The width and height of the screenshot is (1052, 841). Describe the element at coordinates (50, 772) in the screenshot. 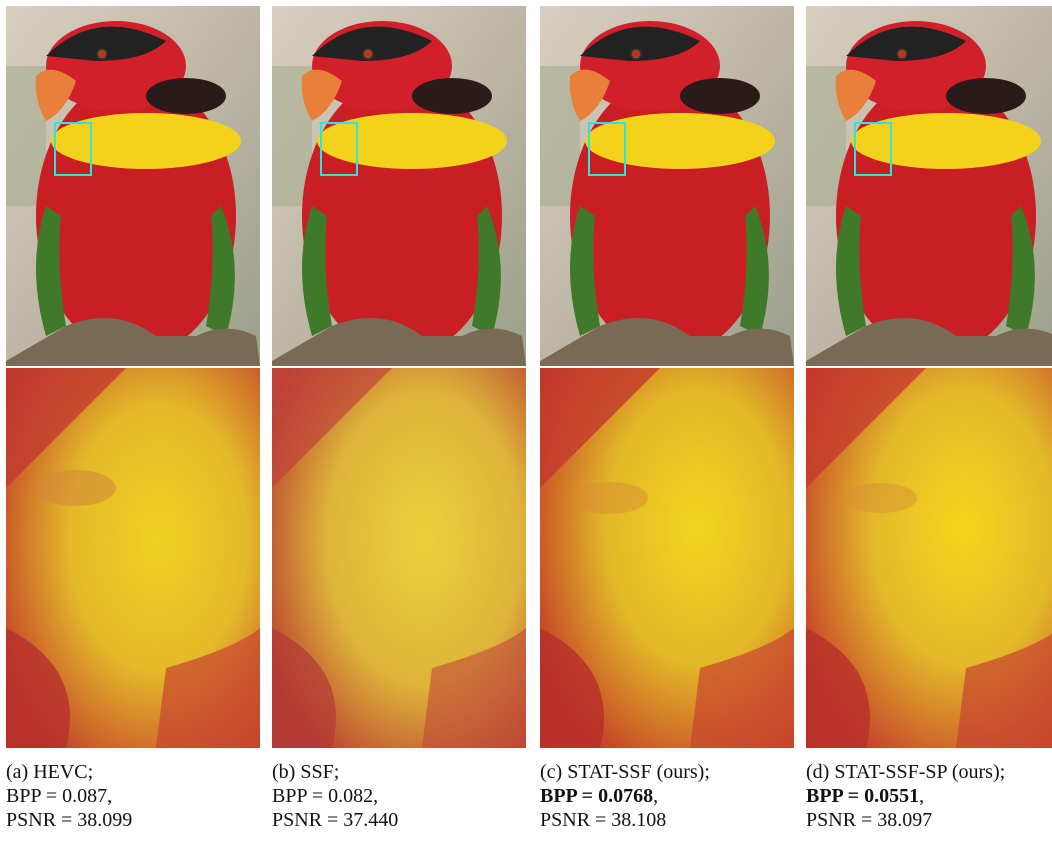

I see `caption-label: (a) HEVC;` at that location.